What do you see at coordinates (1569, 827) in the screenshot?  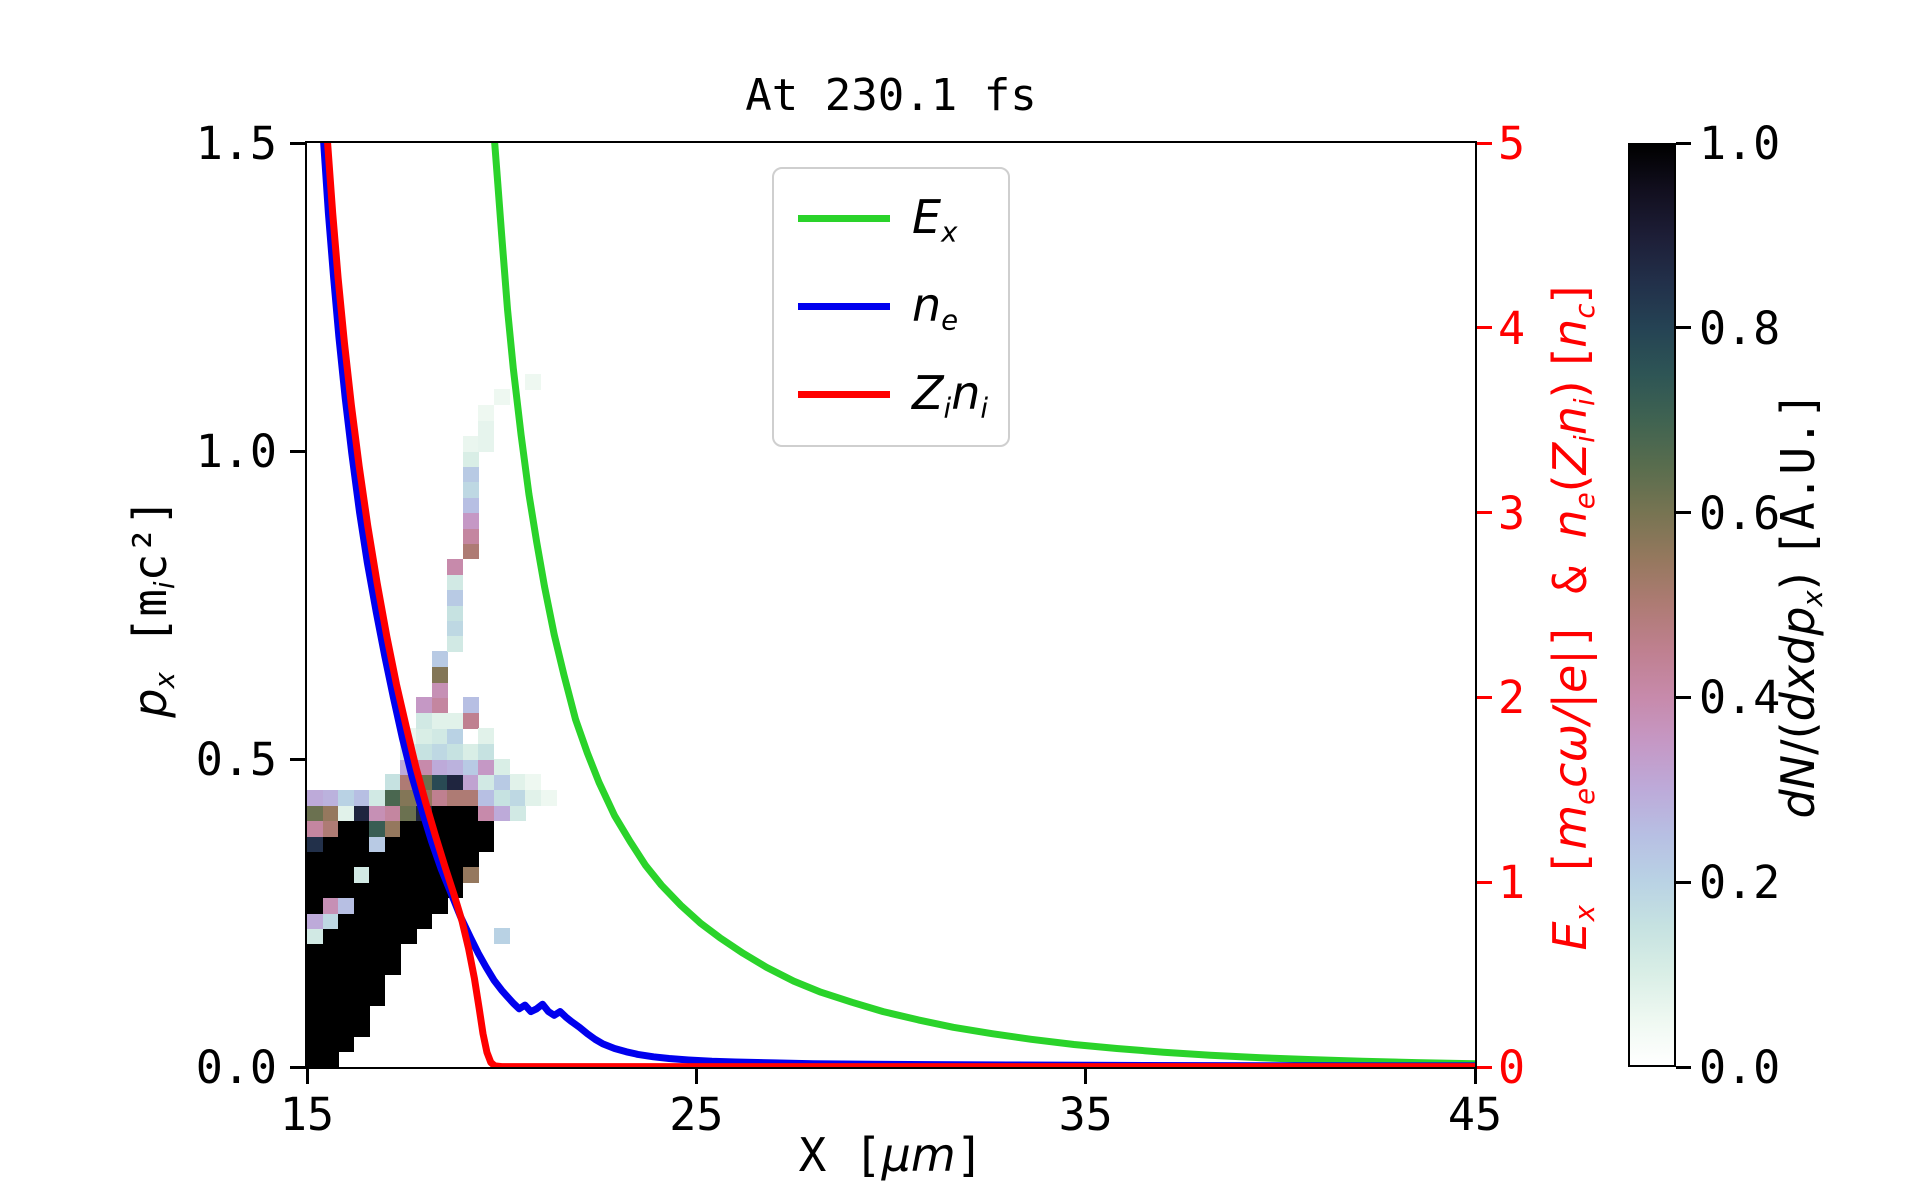 I see `label-segment: m` at bounding box center [1569, 827].